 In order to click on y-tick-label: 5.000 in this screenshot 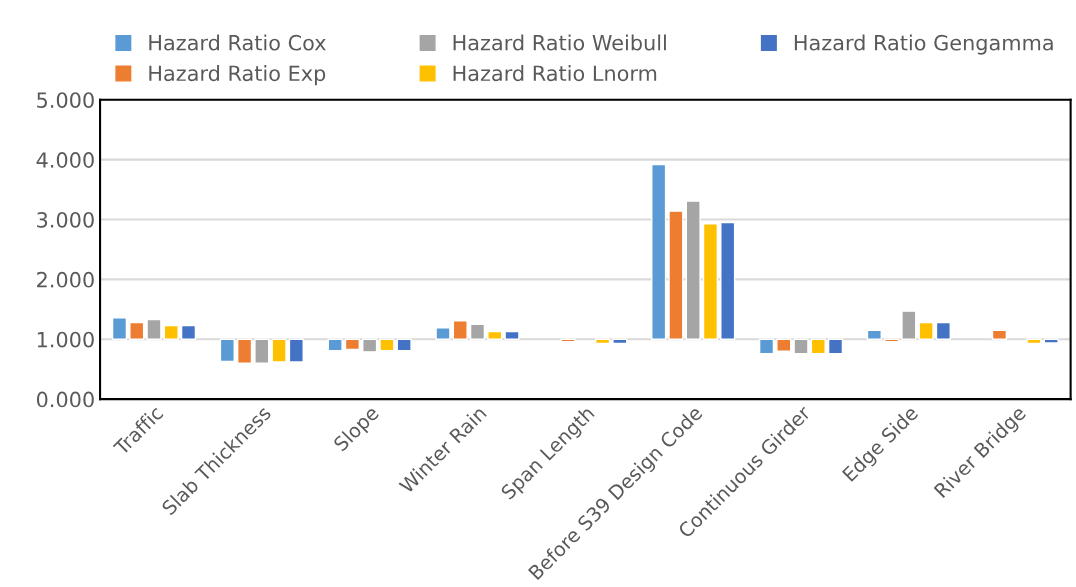, I will do `click(65, 100)`.